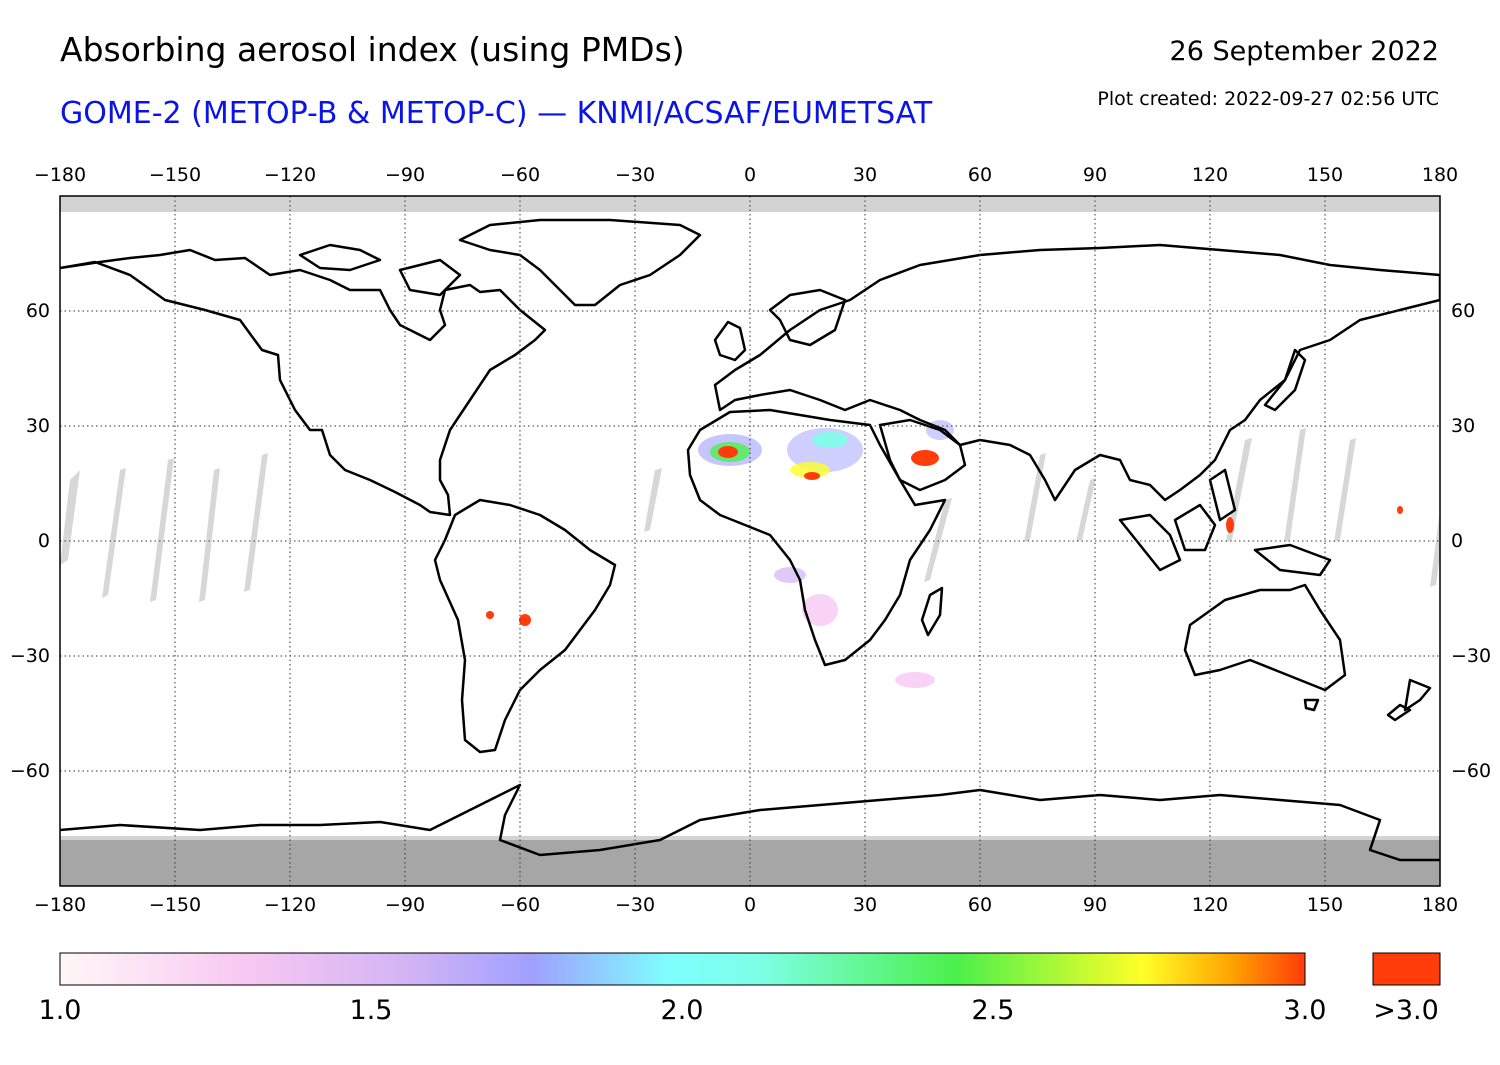  What do you see at coordinates (60, 1010) in the screenshot?
I see `colorbar-min-label: 1.0` at bounding box center [60, 1010].